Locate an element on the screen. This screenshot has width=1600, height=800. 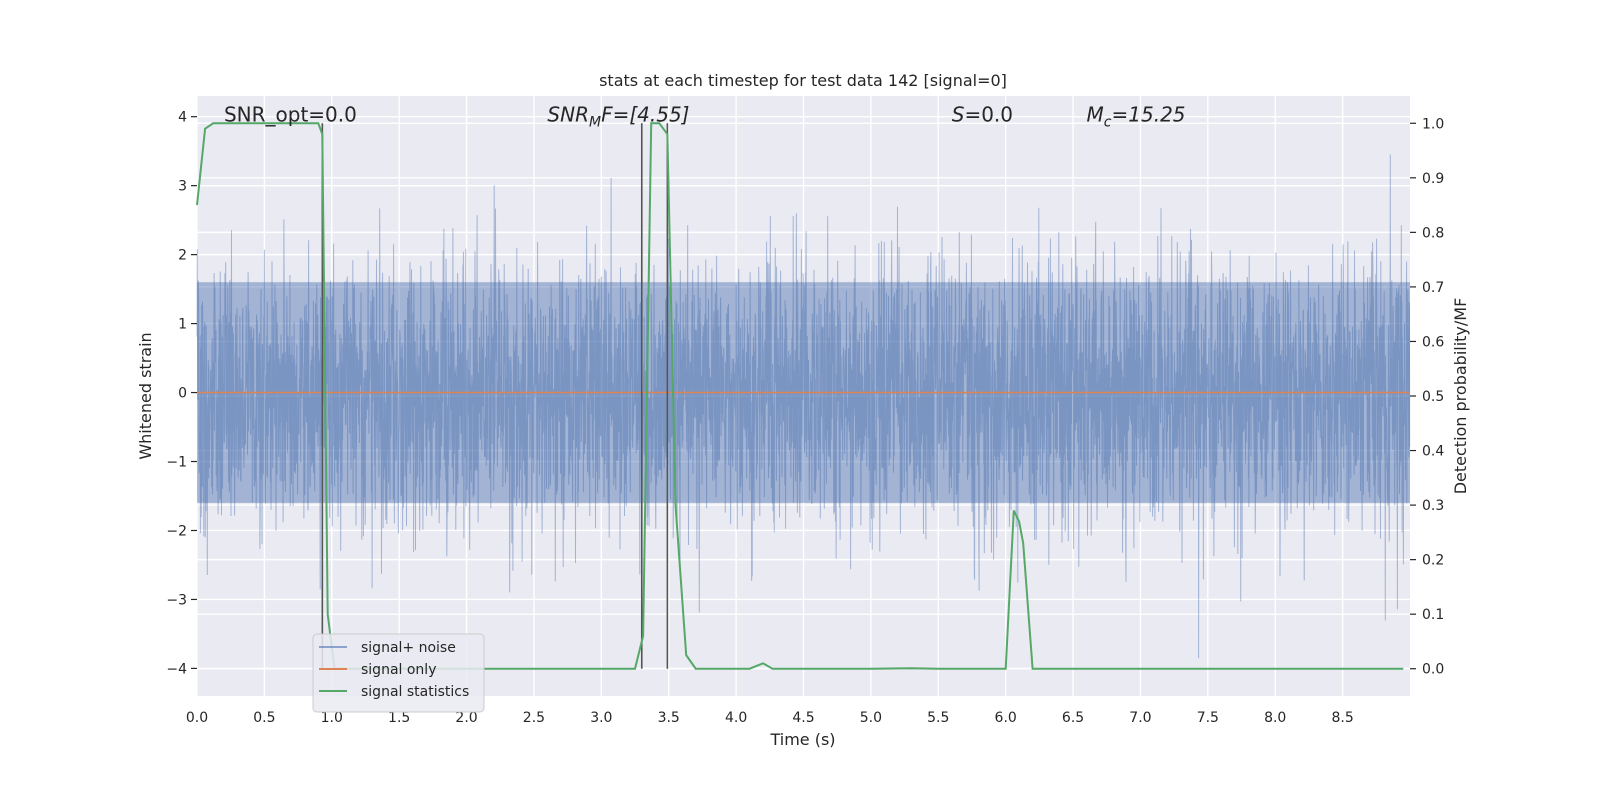
right-y-tick-label: 0.2 is located at coordinates (1433, 561).